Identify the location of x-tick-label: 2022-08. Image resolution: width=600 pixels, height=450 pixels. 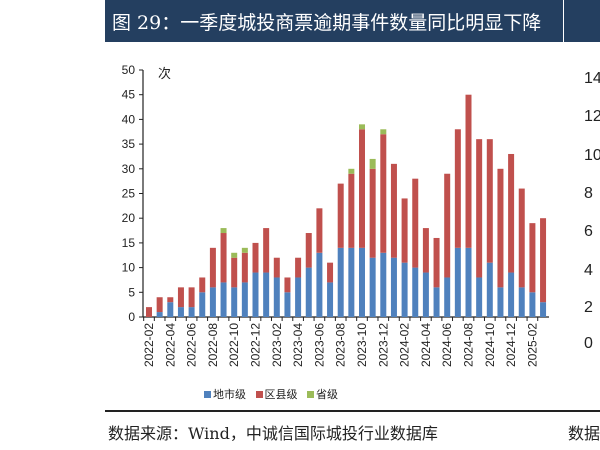
(213, 345).